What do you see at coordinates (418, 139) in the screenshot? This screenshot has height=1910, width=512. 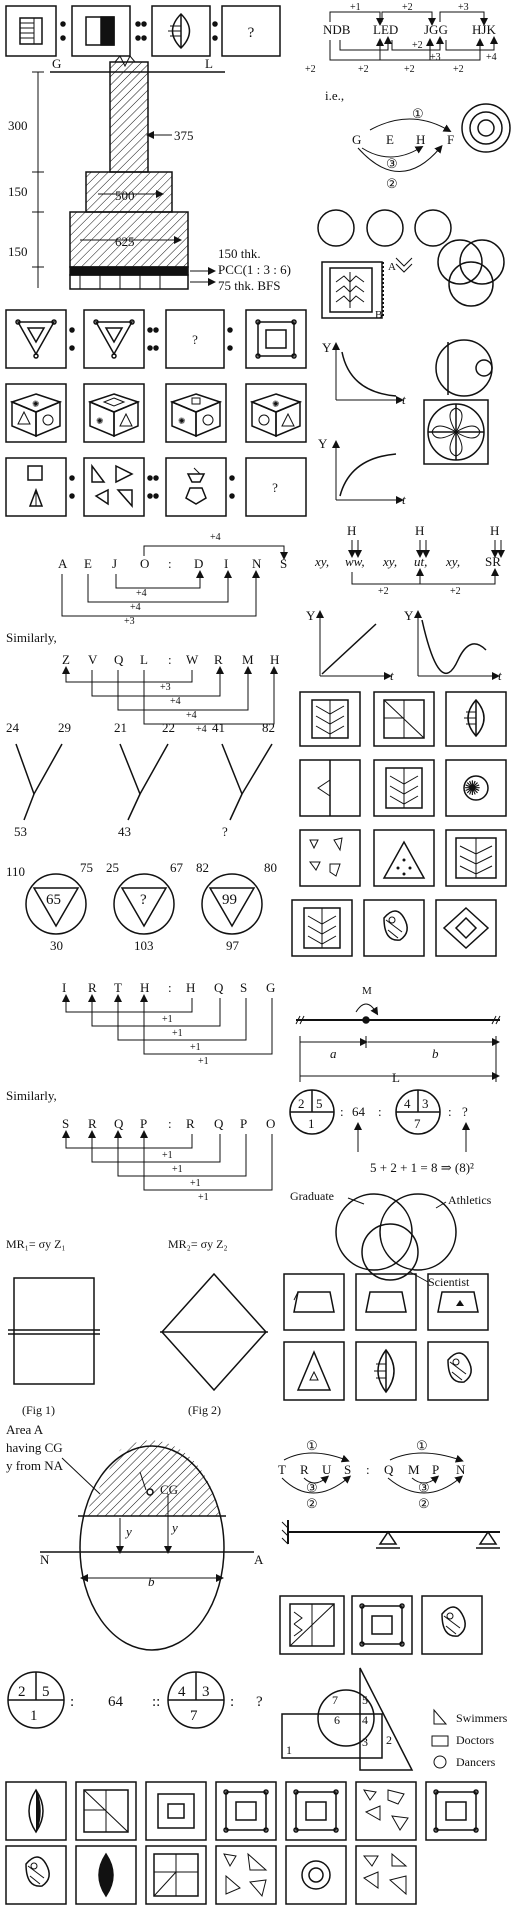 I see `ie-relation-diagram: i.e., G E H F ① ③ ②` at bounding box center [418, 139].